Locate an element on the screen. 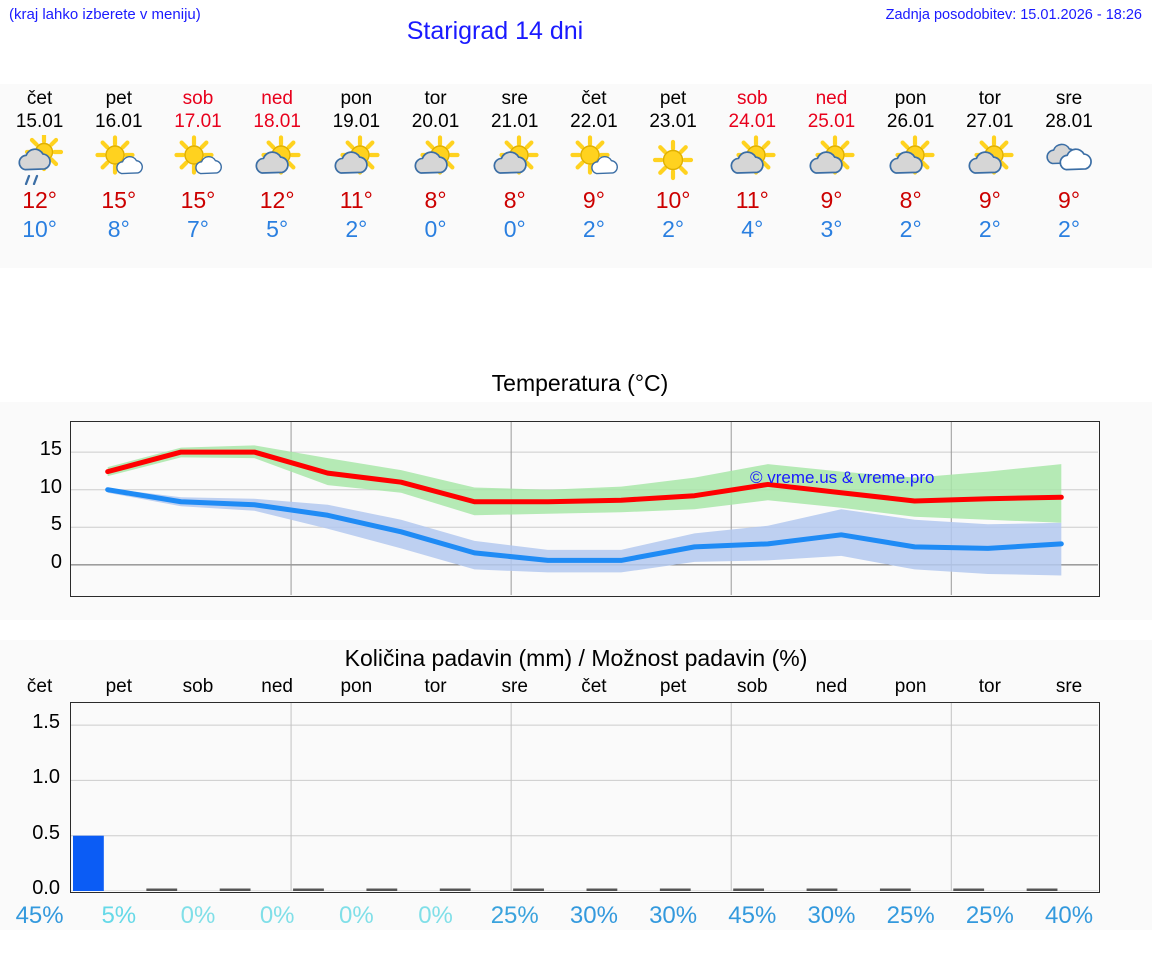 Image resolution: width=1152 pixels, height=975 pixels. day-date: 18.01 is located at coordinates (277, 121).